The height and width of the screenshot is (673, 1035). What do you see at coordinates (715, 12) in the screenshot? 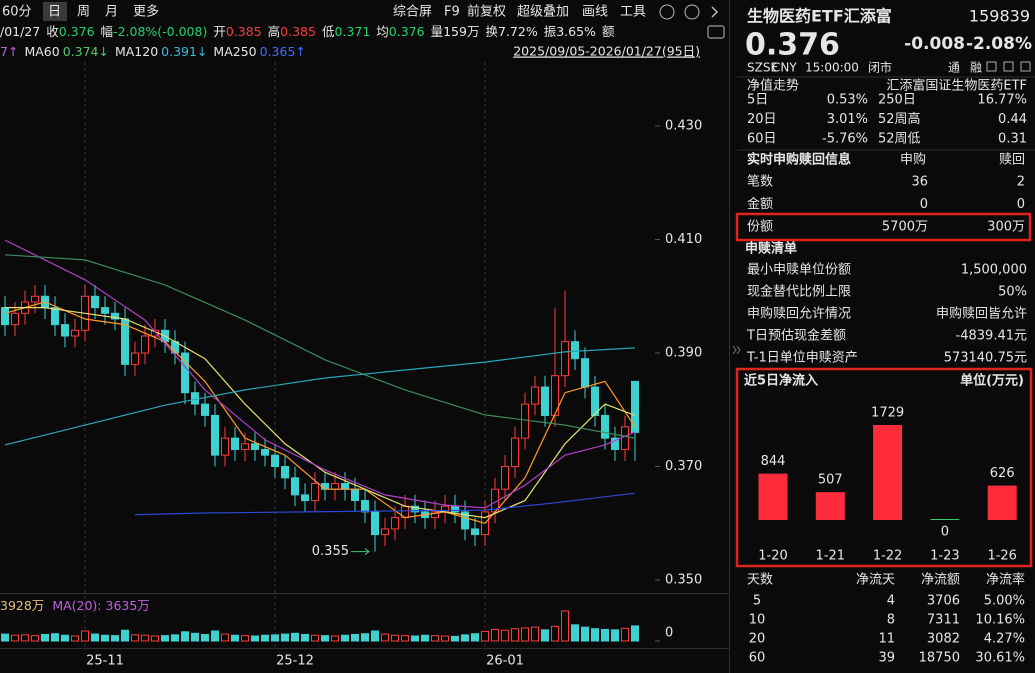
I see `icon-next` at bounding box center [715, 12].